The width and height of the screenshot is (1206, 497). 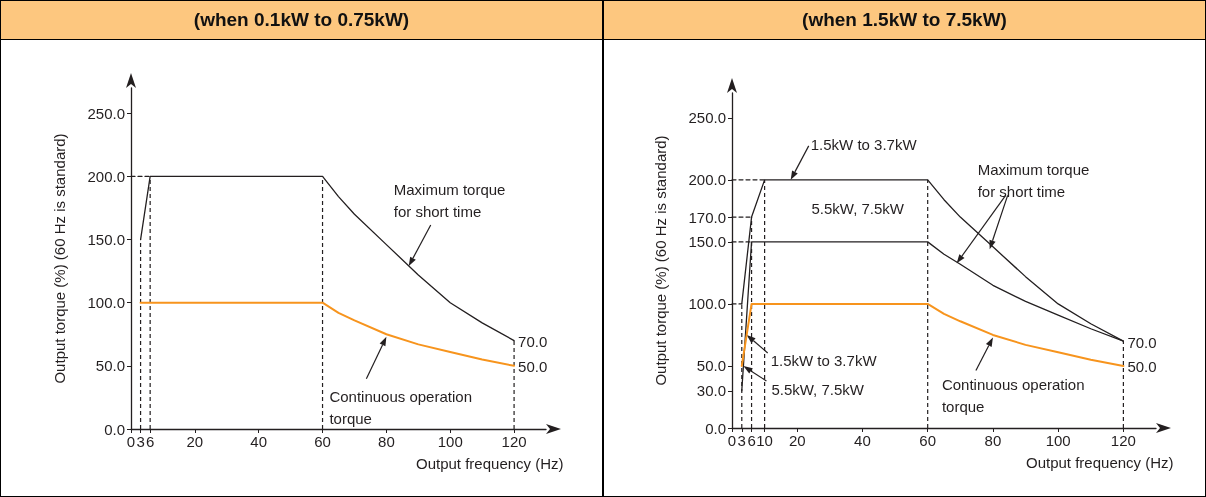 What do you see at coordinates (904, 20) in the screenshot?
I see `chart-title: (when 1.5kW to 7.5kW)` at bounding box center [904, 20].